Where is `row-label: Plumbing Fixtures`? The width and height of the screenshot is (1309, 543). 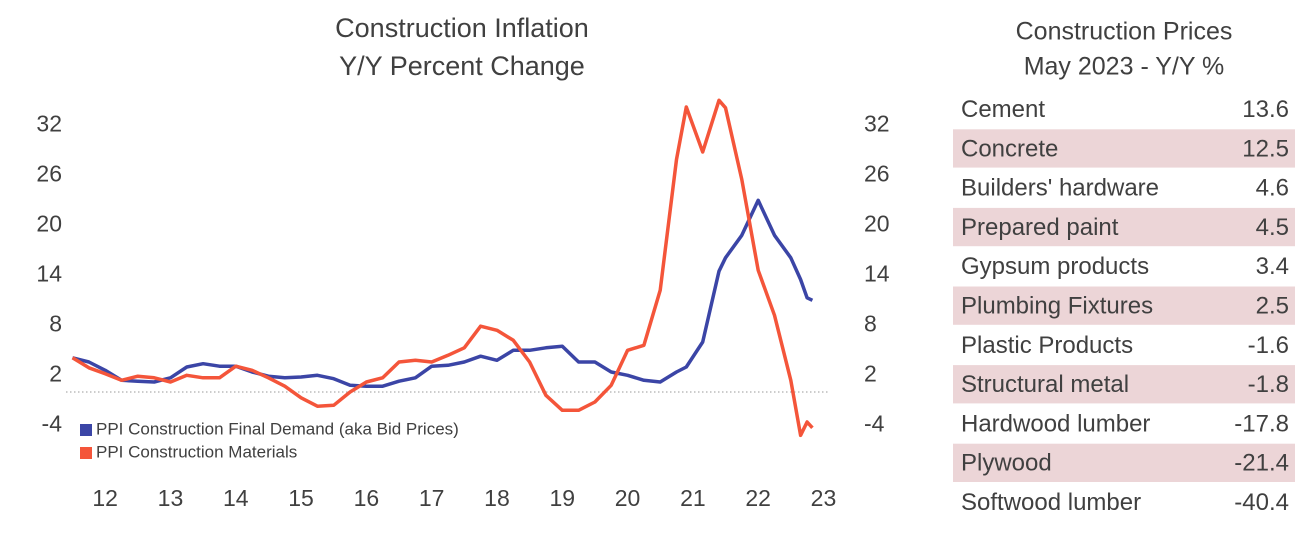 row-label: Plumbing Fixtures is located at coordinates (1057, 305).